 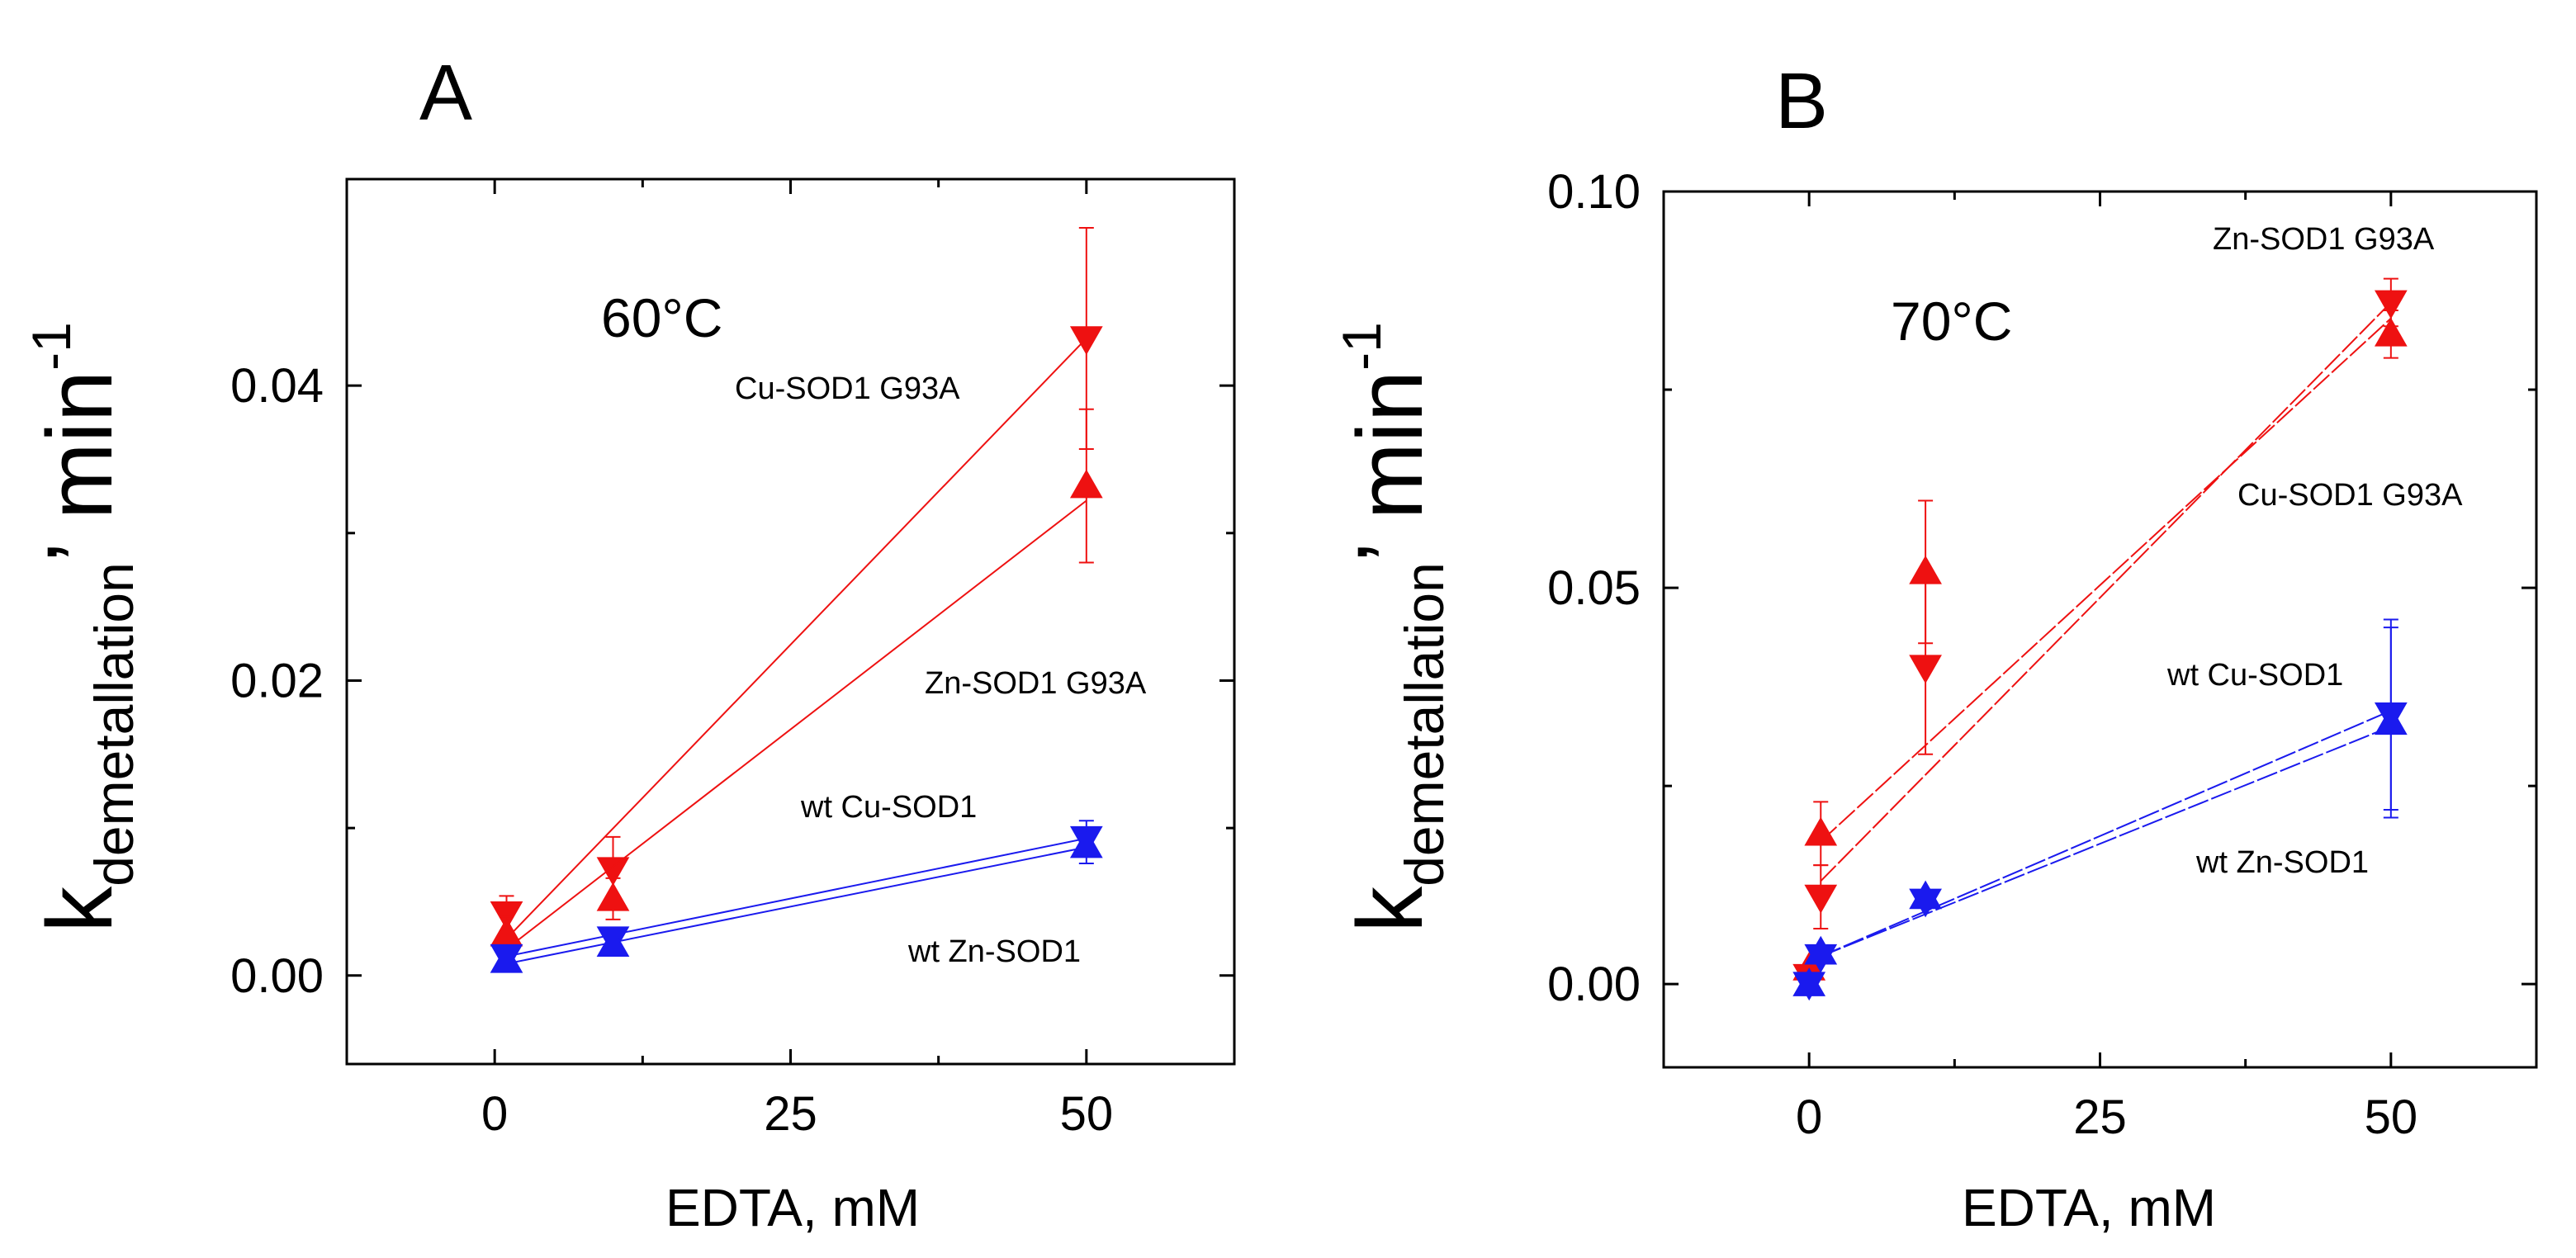 I want to click on series-group-a, so click(x=796, y=599).